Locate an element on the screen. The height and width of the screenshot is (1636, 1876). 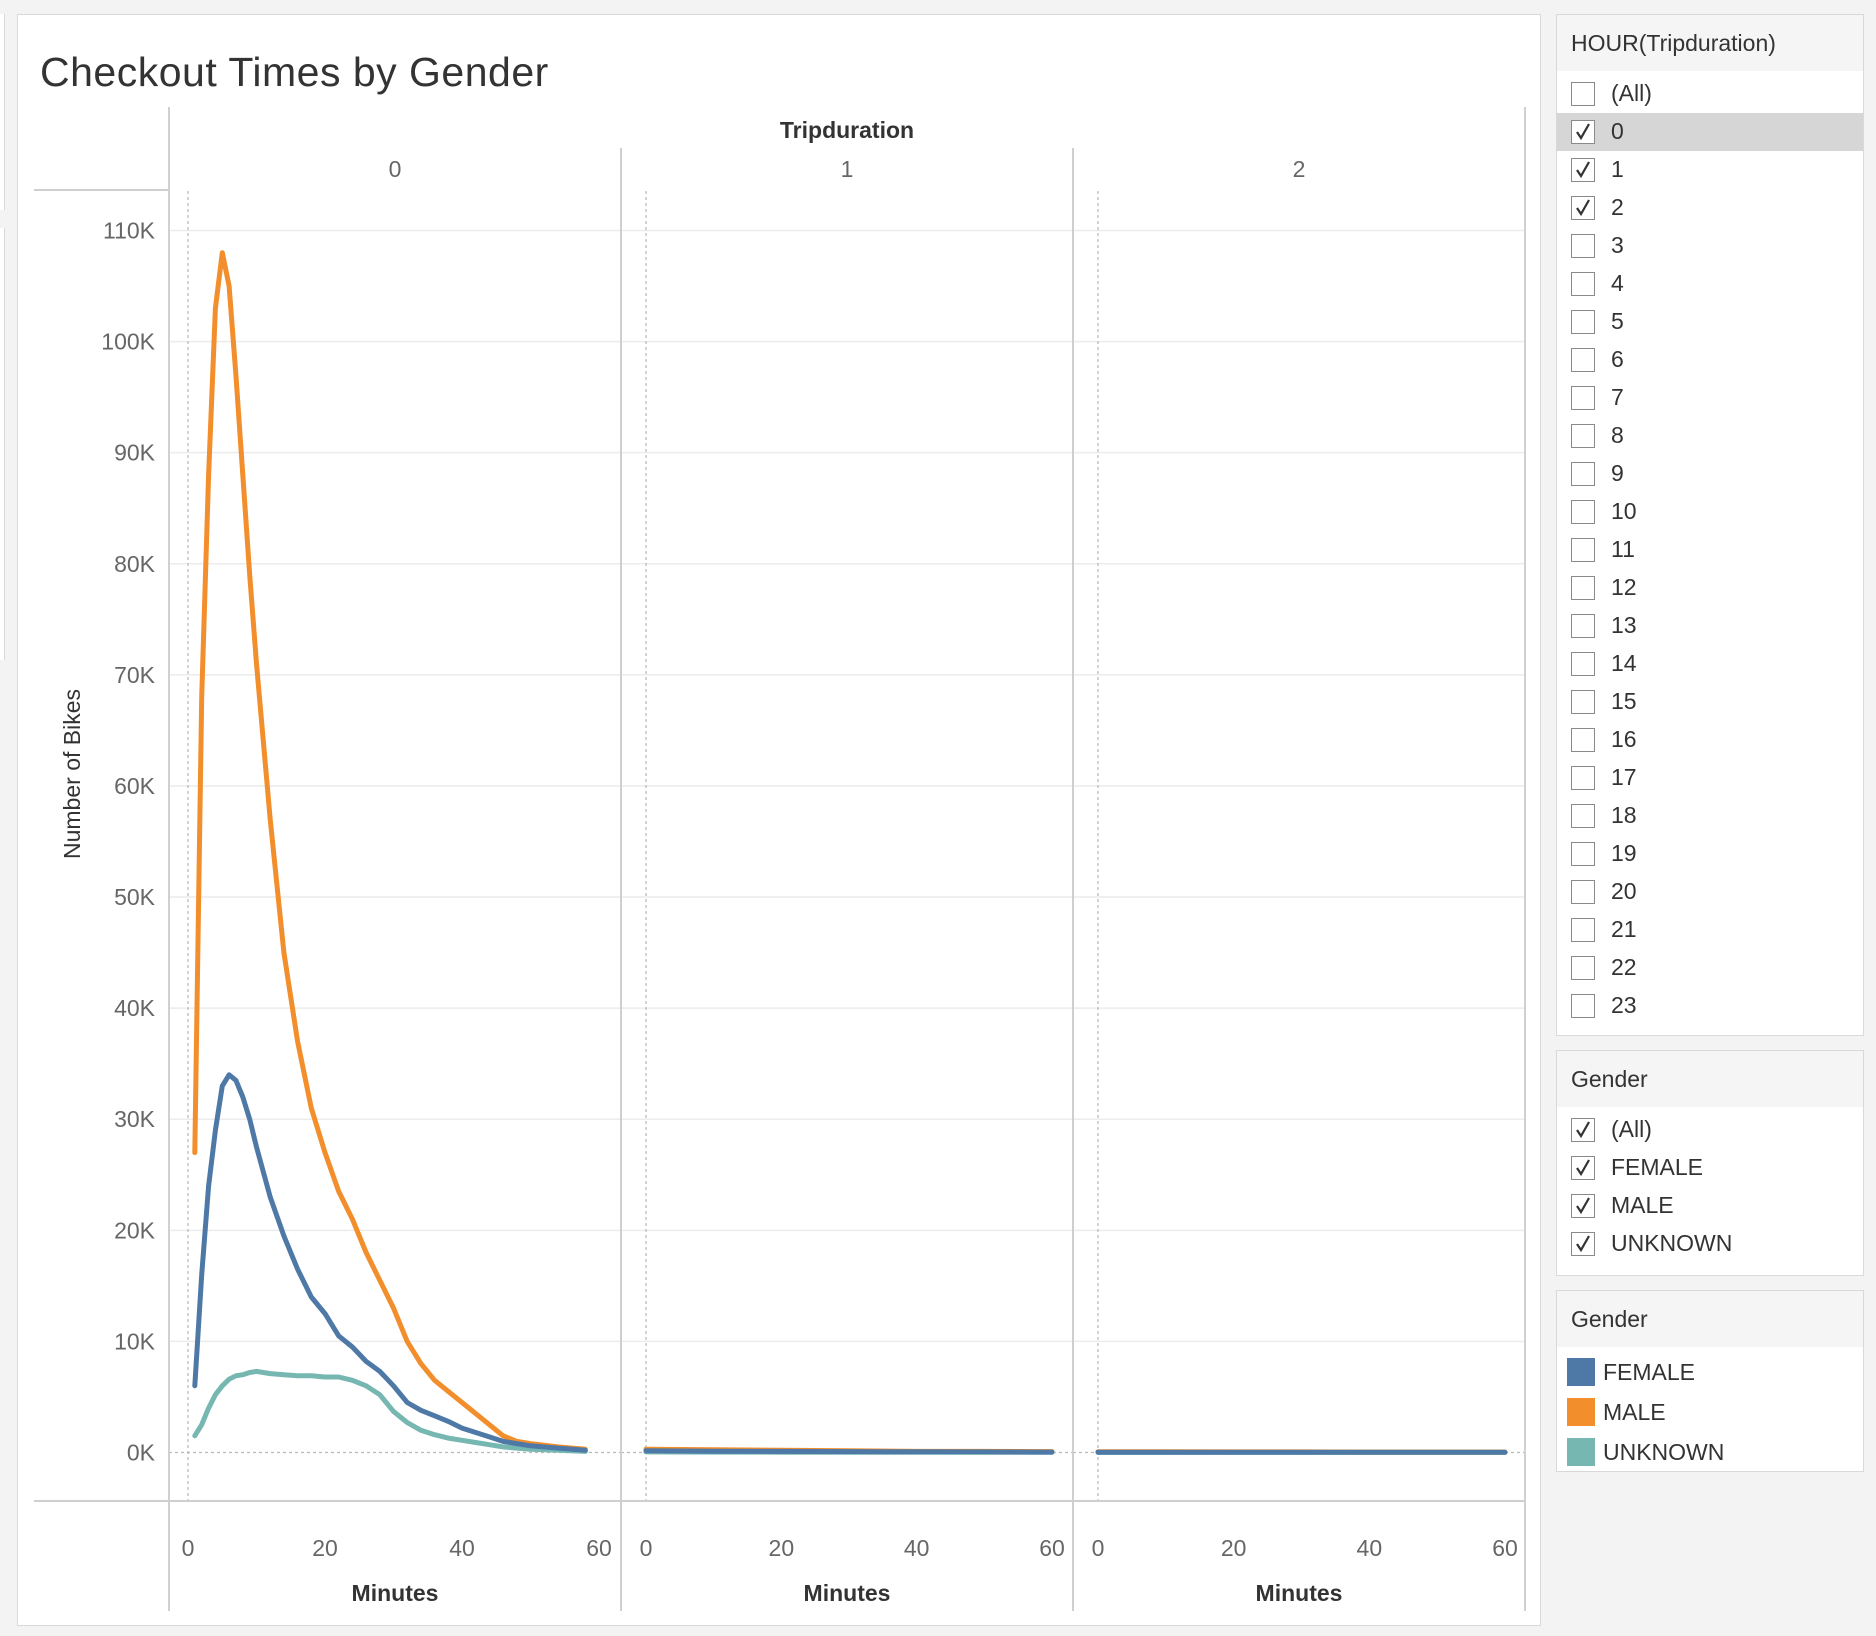
hour-filter-item: 7 is located at coordinates (1710, 398).